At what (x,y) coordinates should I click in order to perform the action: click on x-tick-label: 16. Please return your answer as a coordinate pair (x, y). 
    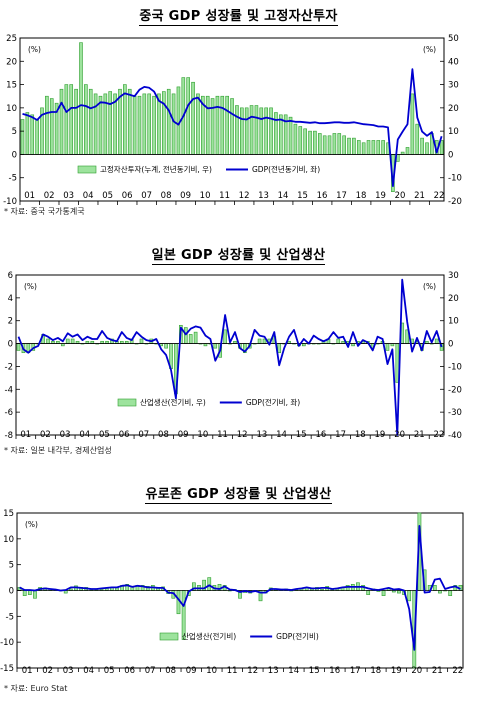
    Looking at the image, I should click on (334, 671).